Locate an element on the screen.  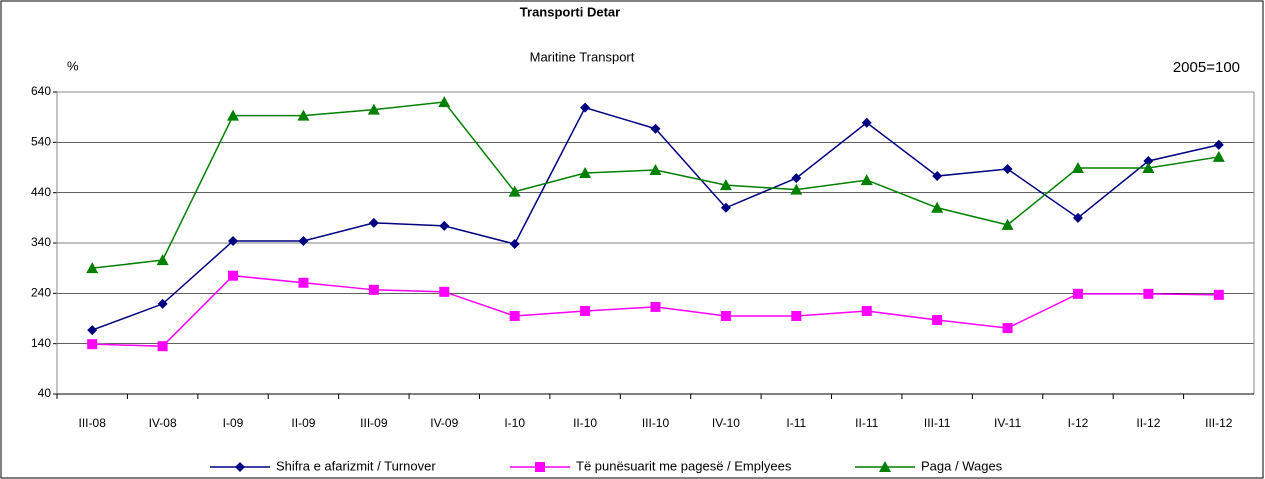
y-tick-label: 340 is located at coordinates (41, 242).